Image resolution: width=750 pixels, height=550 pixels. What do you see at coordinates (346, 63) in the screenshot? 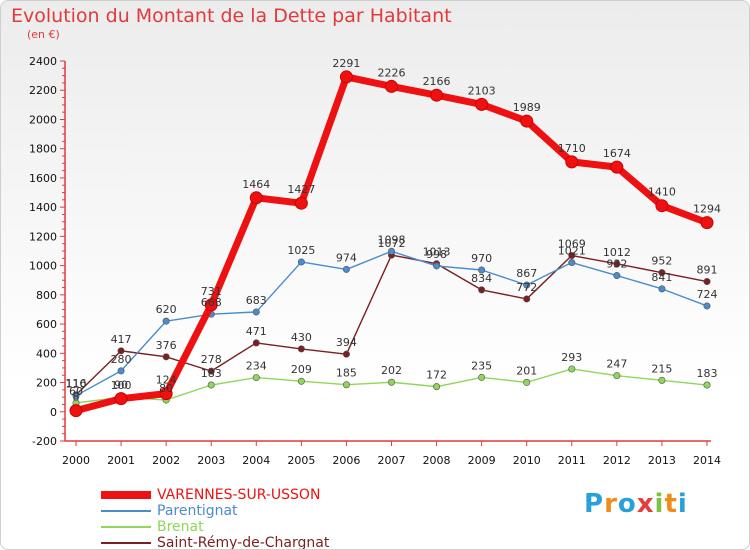
I see `data-label: 2291` at bounding box center [346, 63].